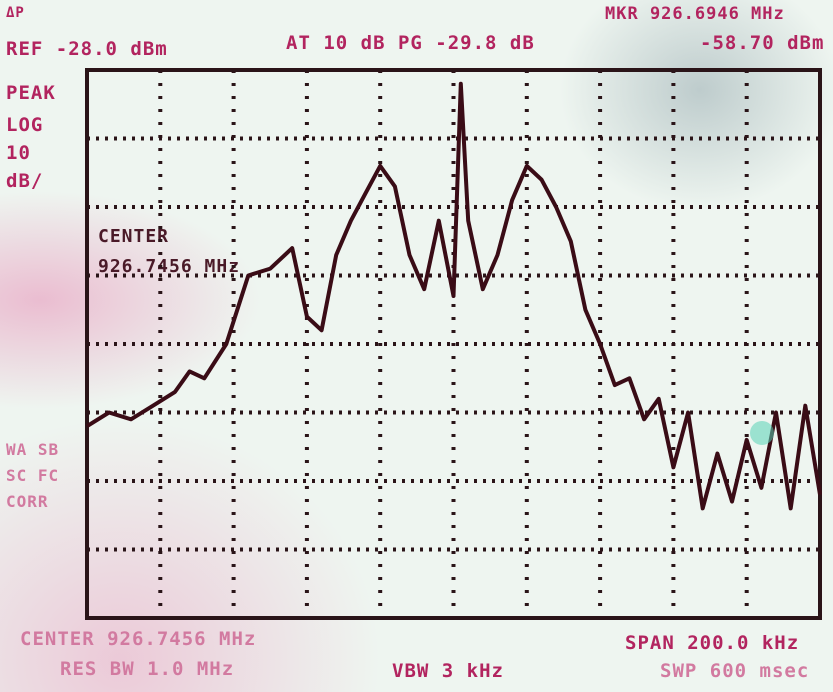 The image size is (833, 692). I want to click on detector-mode: PEAK, so click(31, 93).